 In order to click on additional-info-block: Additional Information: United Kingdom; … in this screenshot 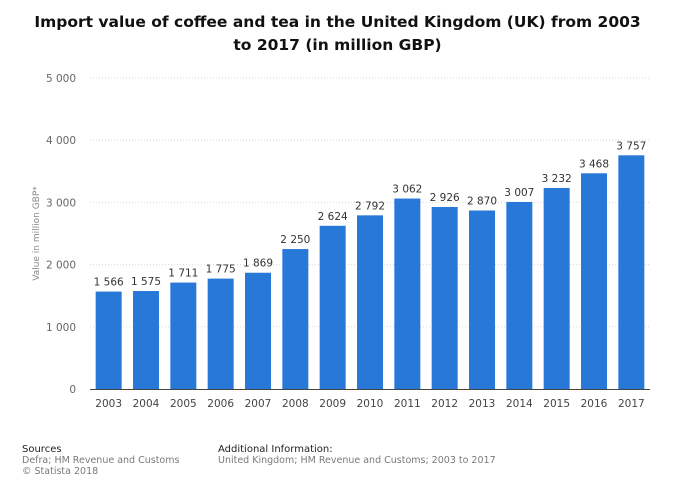, I will do `click(357, 455)`.